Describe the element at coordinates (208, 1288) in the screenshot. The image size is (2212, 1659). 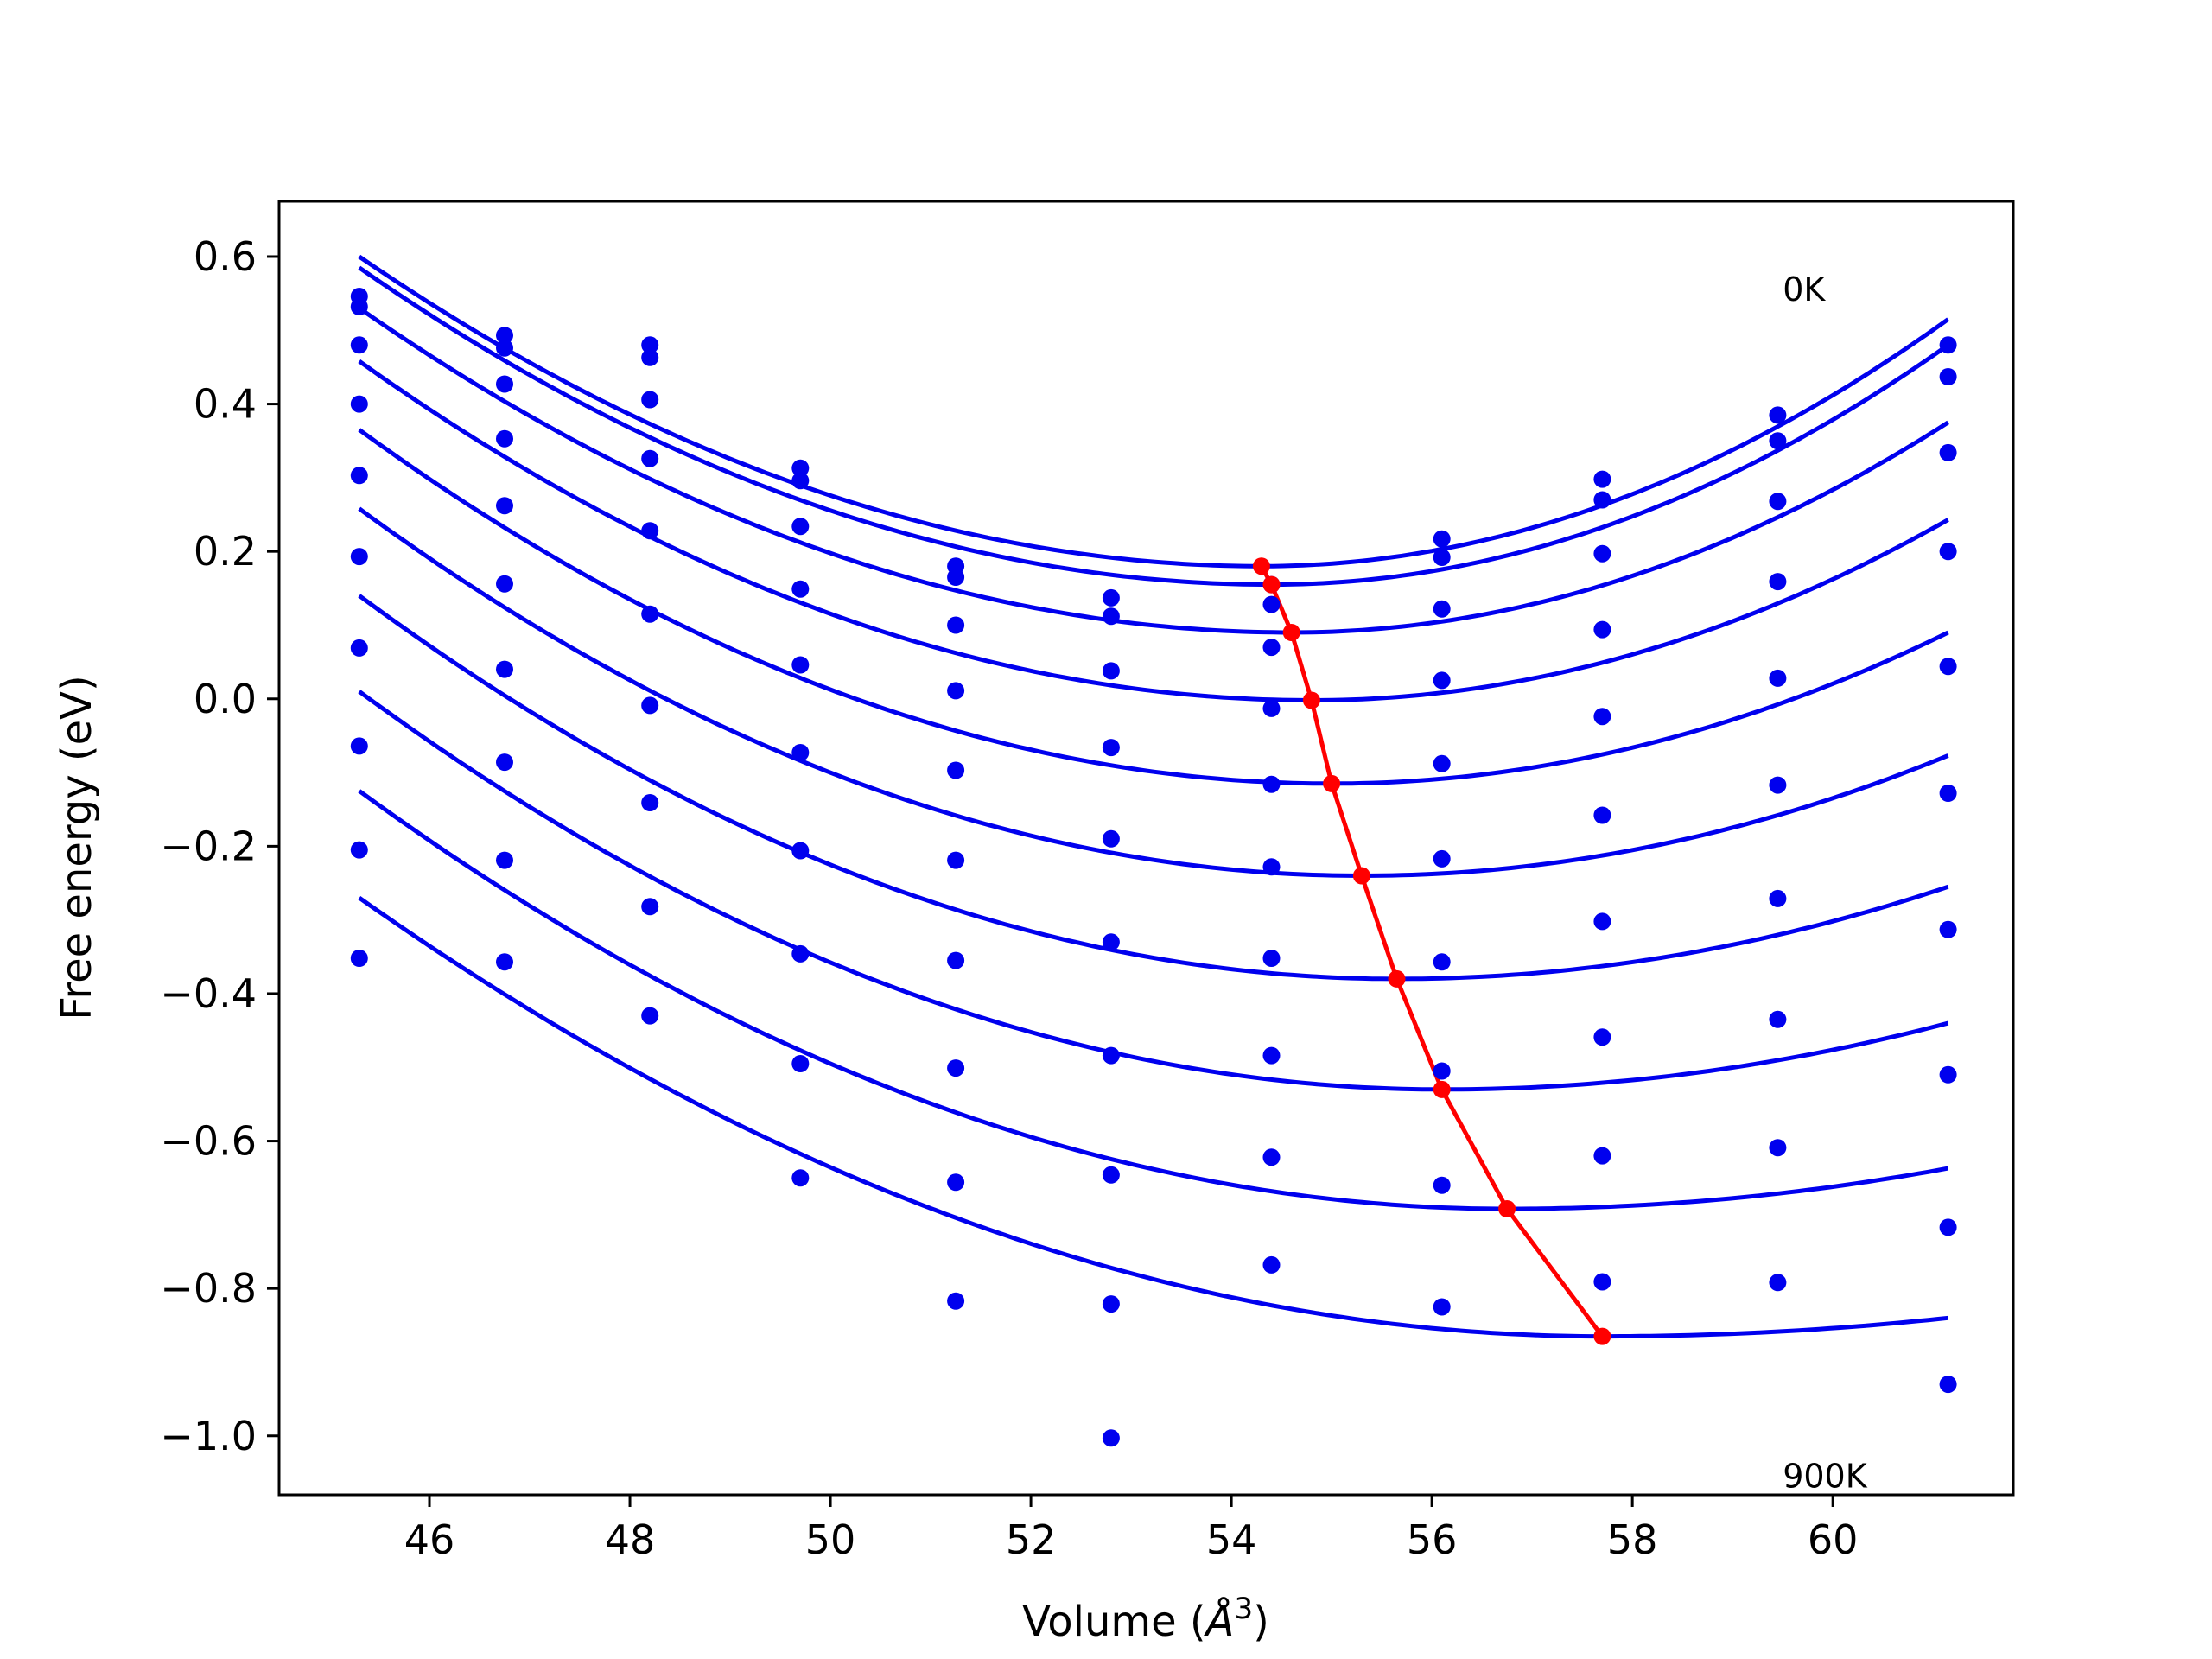
I see `y-tick-label: −0.8` at that location.